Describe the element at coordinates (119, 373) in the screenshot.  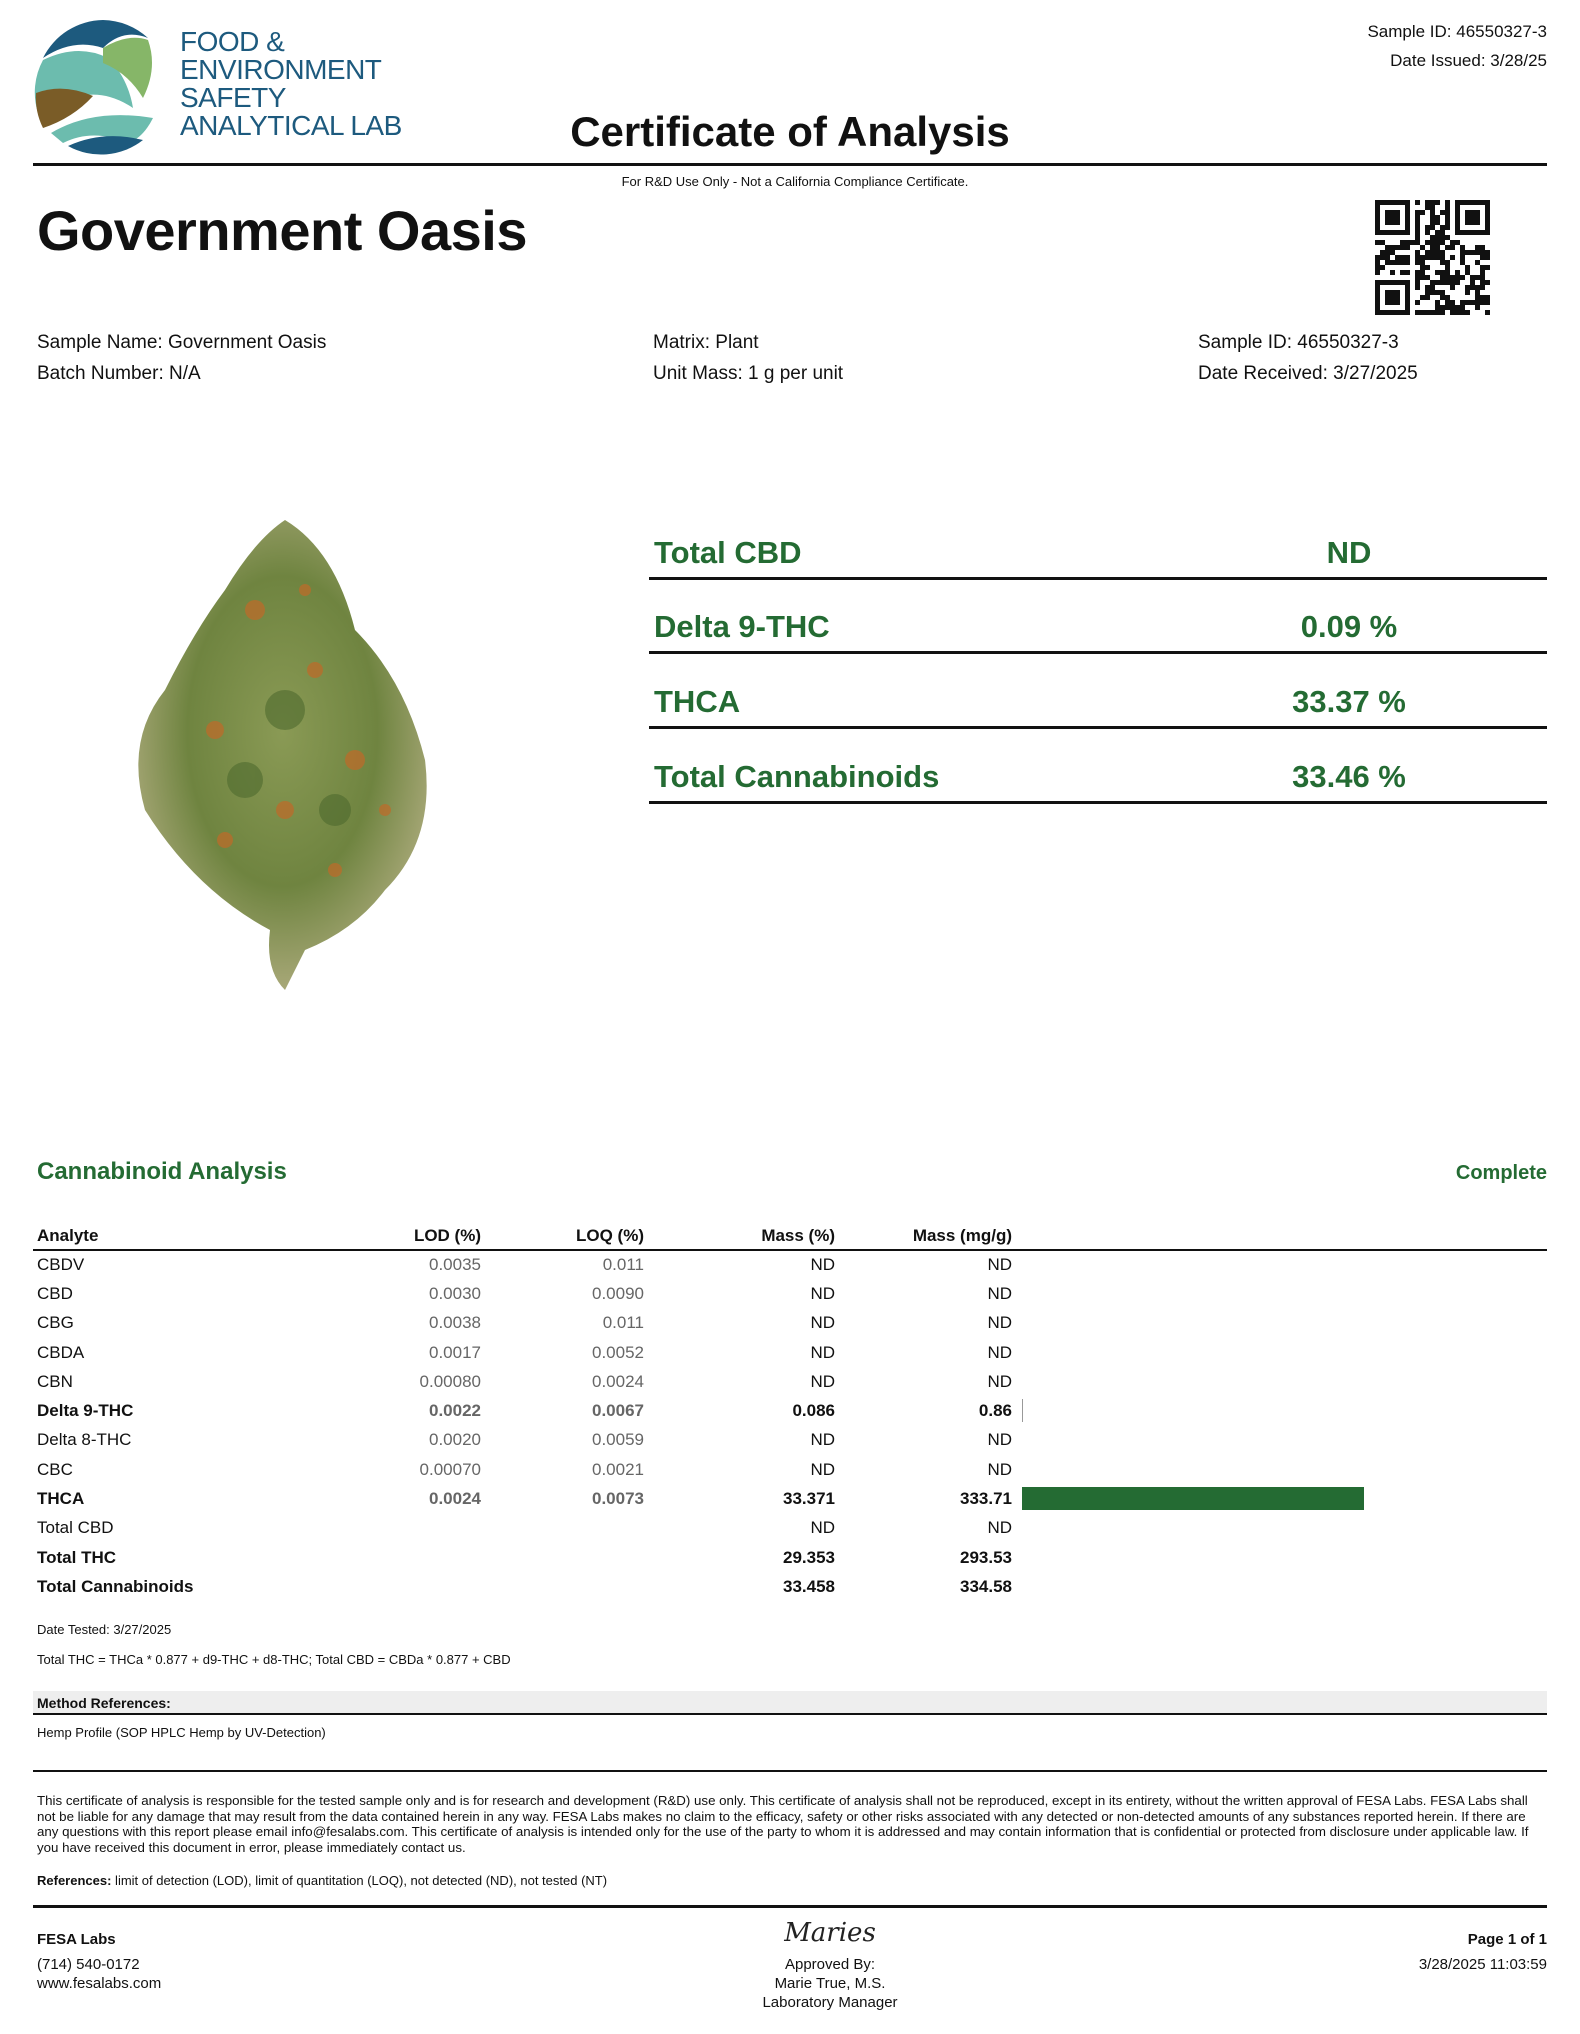
I see `batch-number: Batch Number: N/A` at that location.